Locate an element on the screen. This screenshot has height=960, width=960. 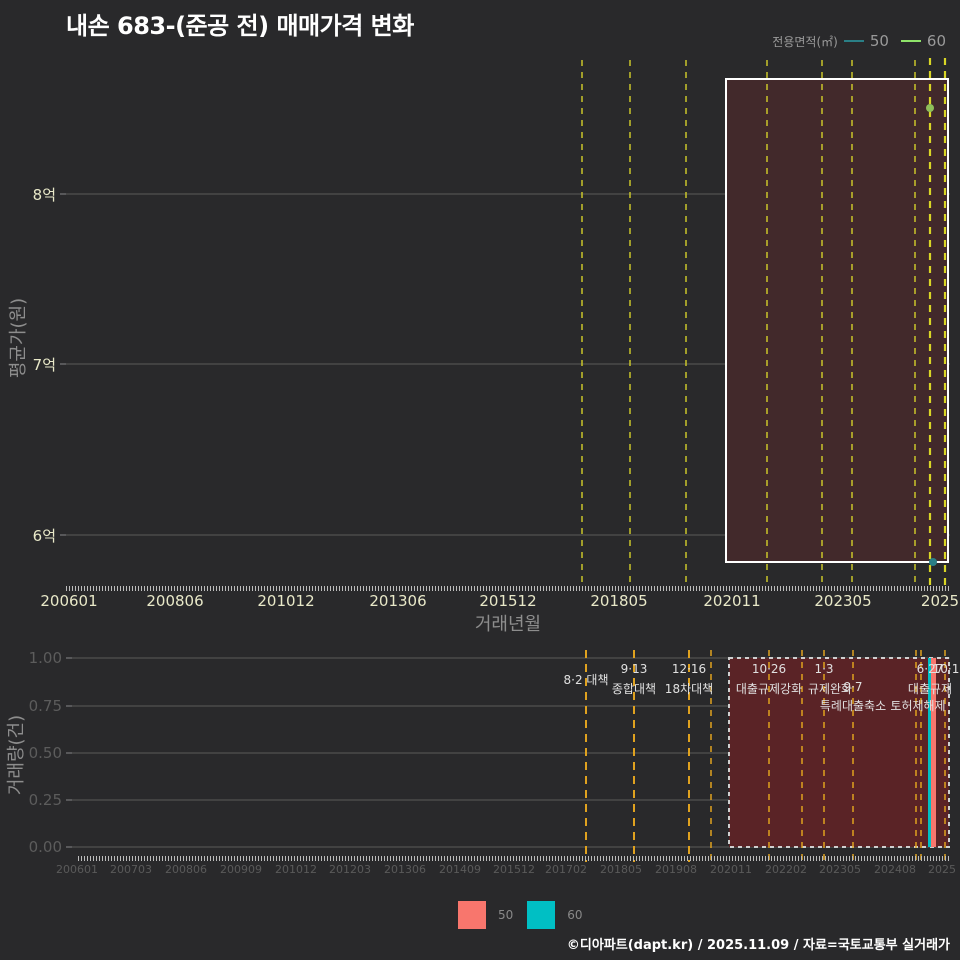
y-tick: 0.75 is located at coordinates (45, 706).